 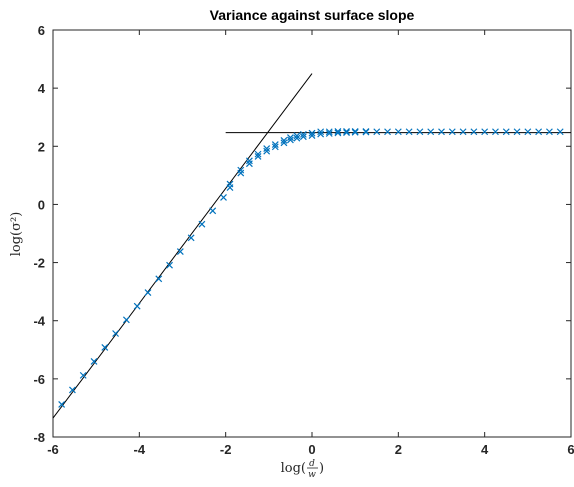 What do you see at coordinates (321, 468) in the screenshot?
I see `x-axis-label-suffix: )` at bounding box center [321, 468].